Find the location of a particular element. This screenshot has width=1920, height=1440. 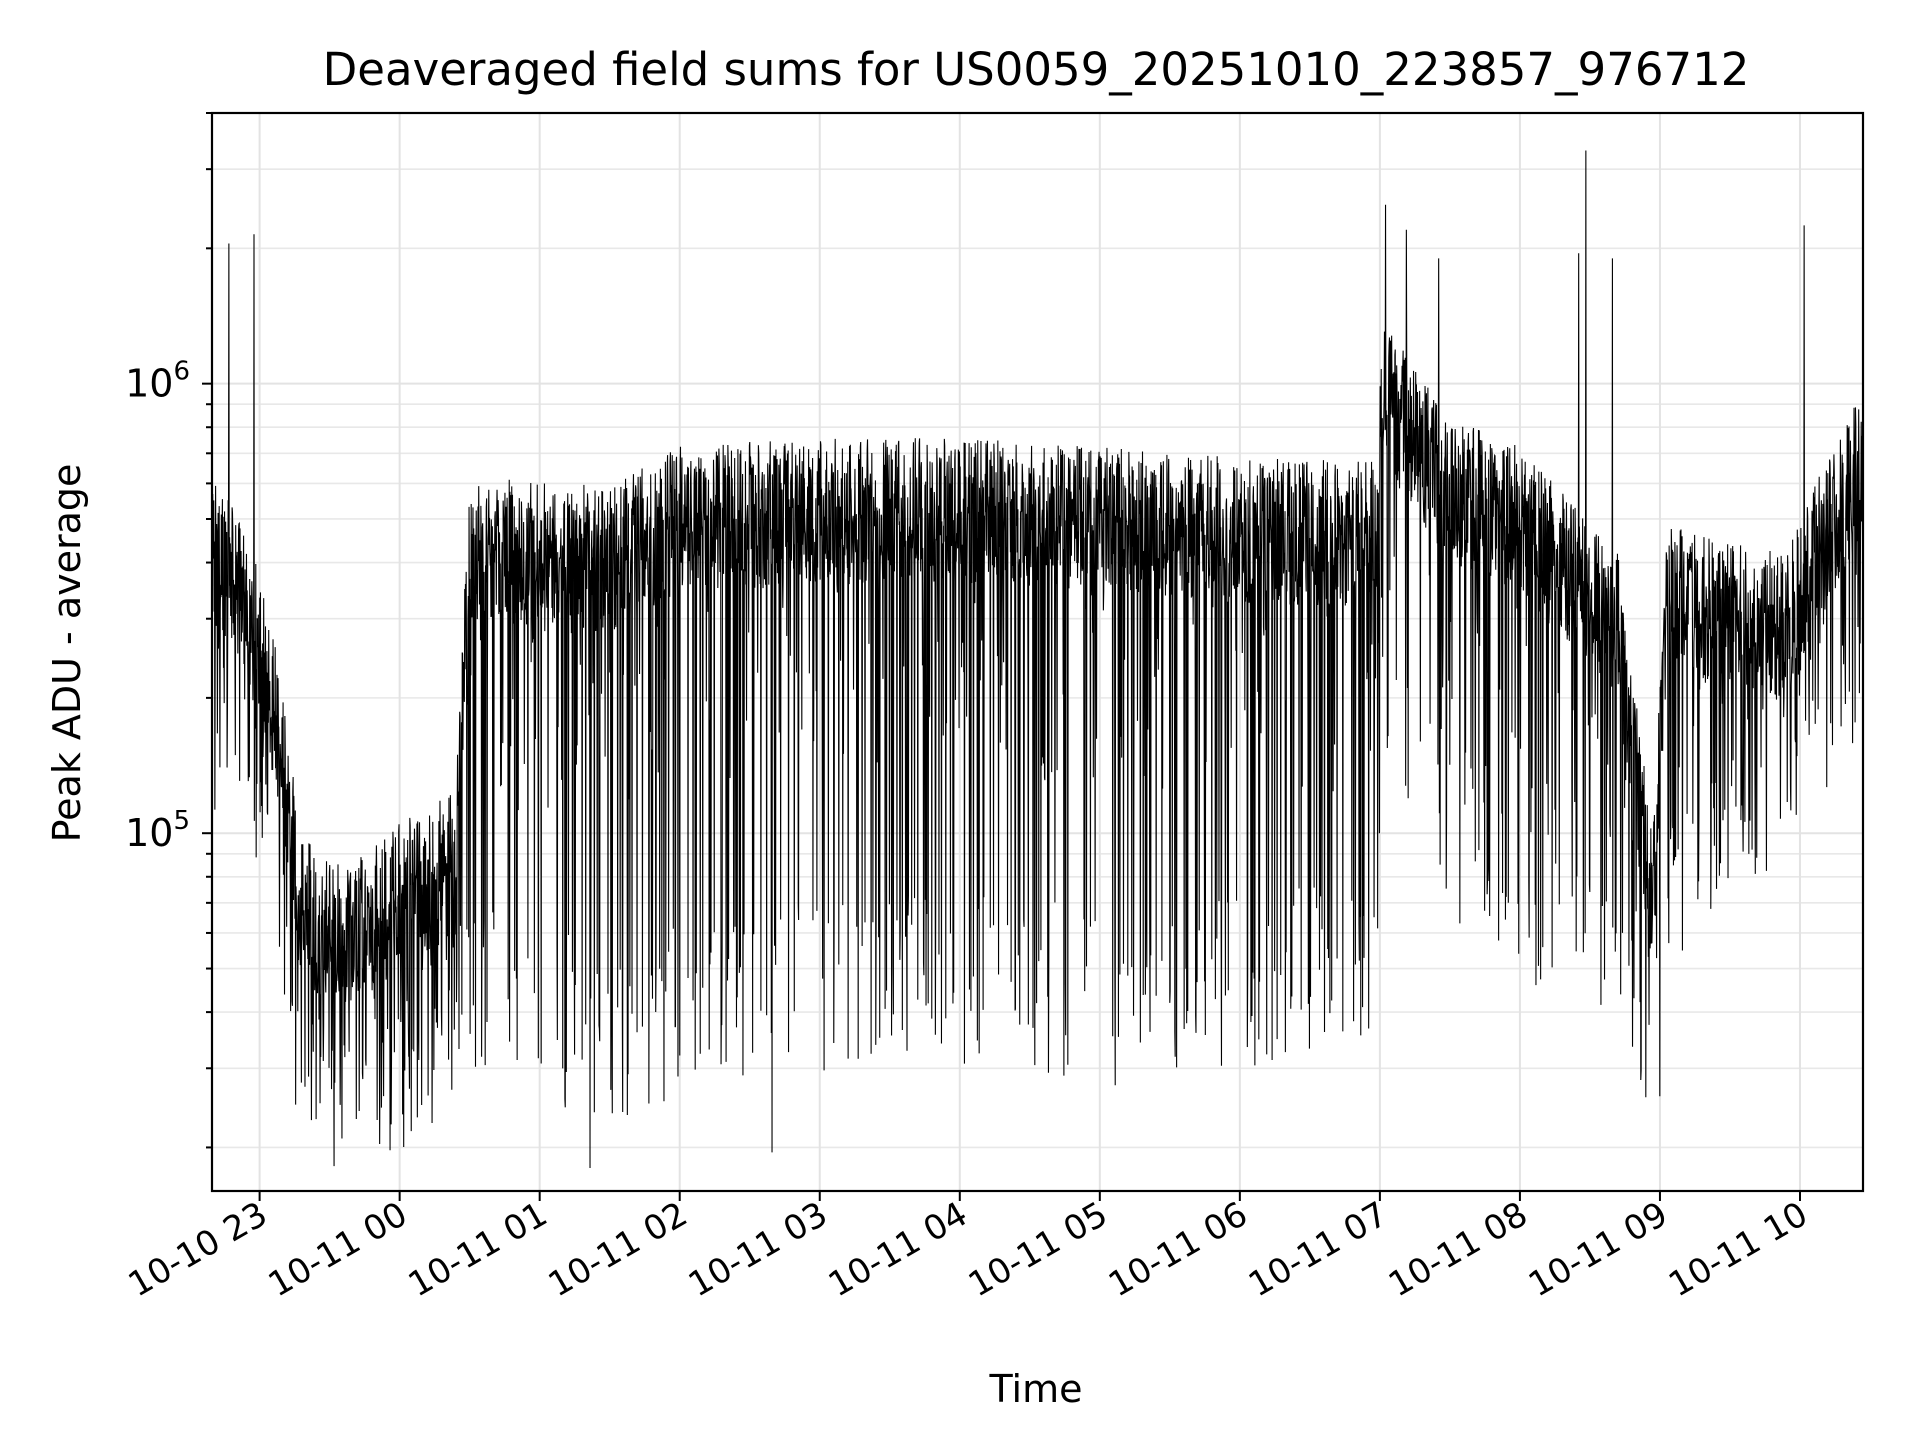

y-tick-label: 10⁵ is located at coordinates (157, 830).